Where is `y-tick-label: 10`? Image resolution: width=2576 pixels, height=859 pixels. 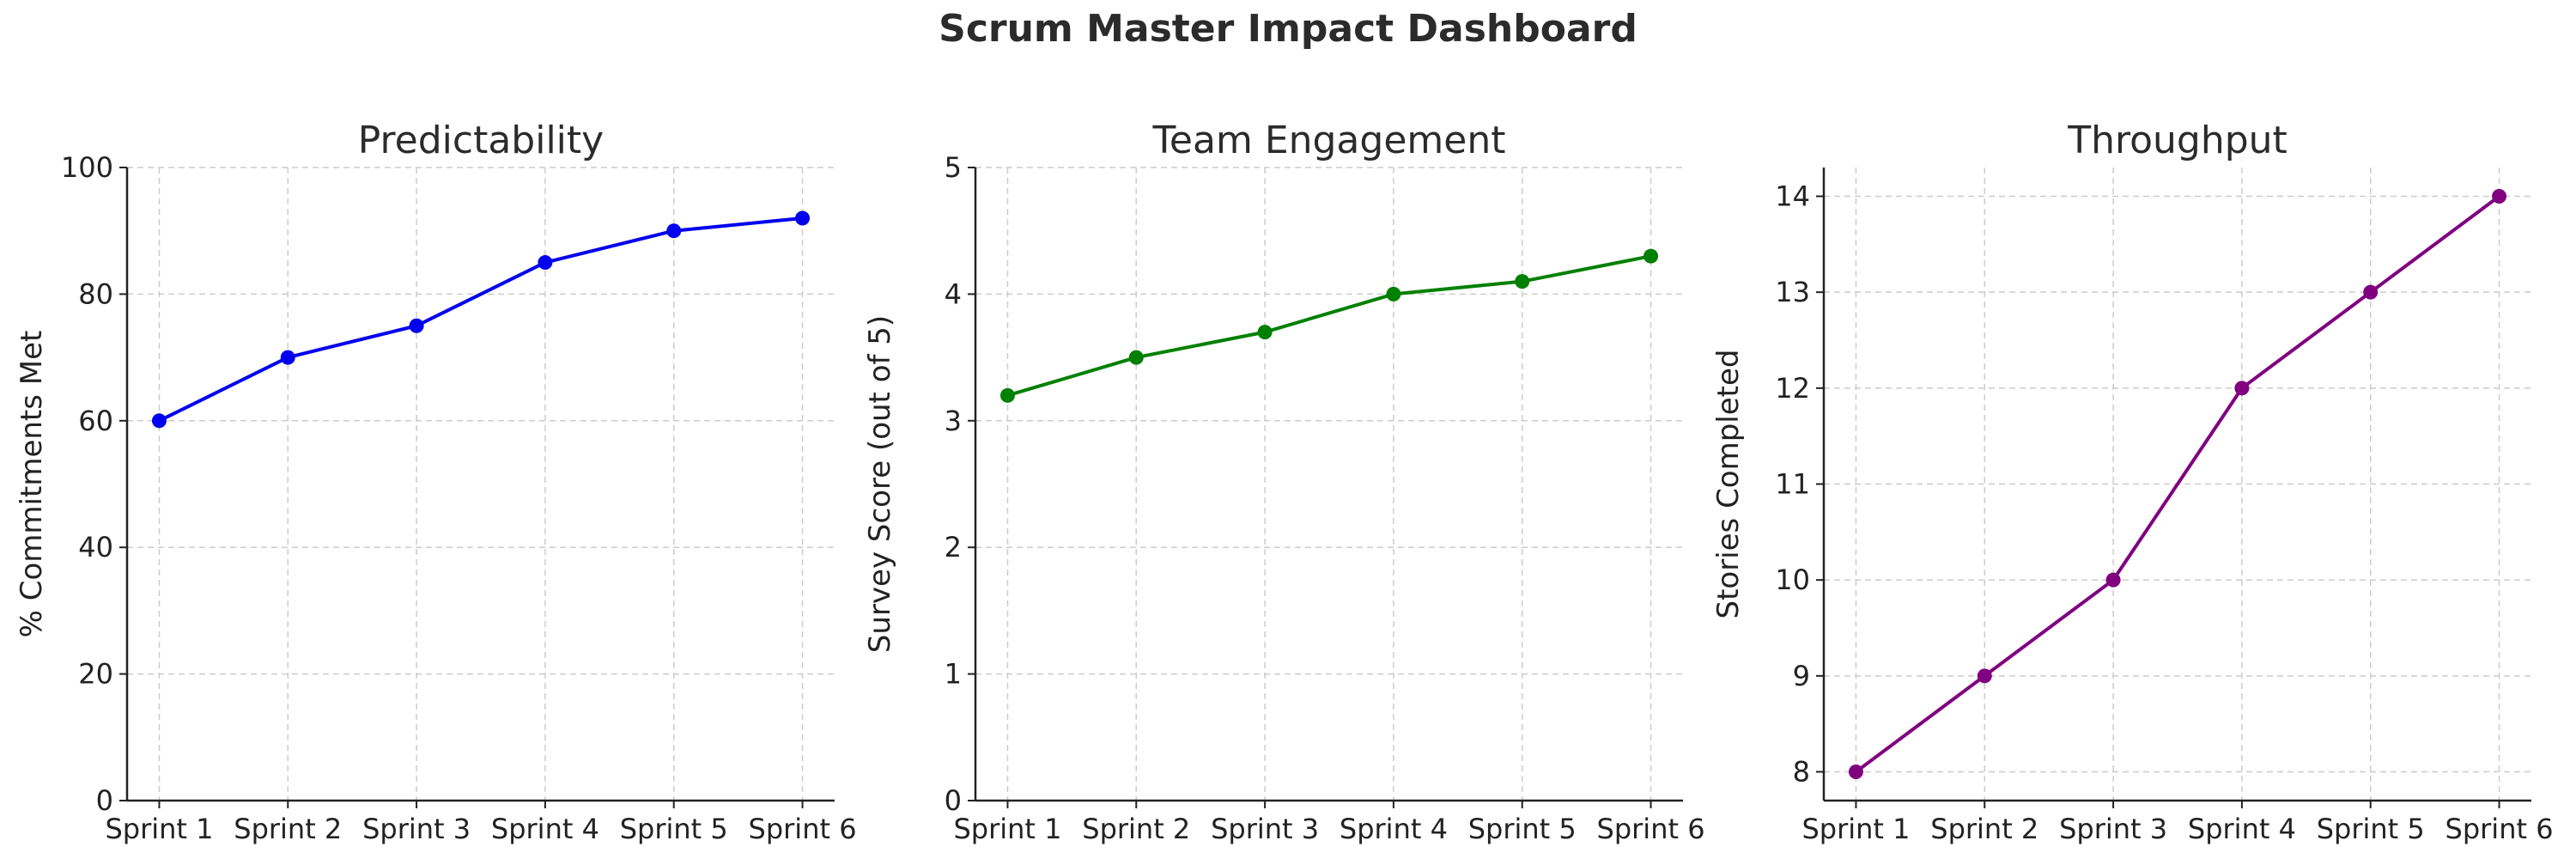
y-tick-label: 10 is located at coordinates (1792, 580).